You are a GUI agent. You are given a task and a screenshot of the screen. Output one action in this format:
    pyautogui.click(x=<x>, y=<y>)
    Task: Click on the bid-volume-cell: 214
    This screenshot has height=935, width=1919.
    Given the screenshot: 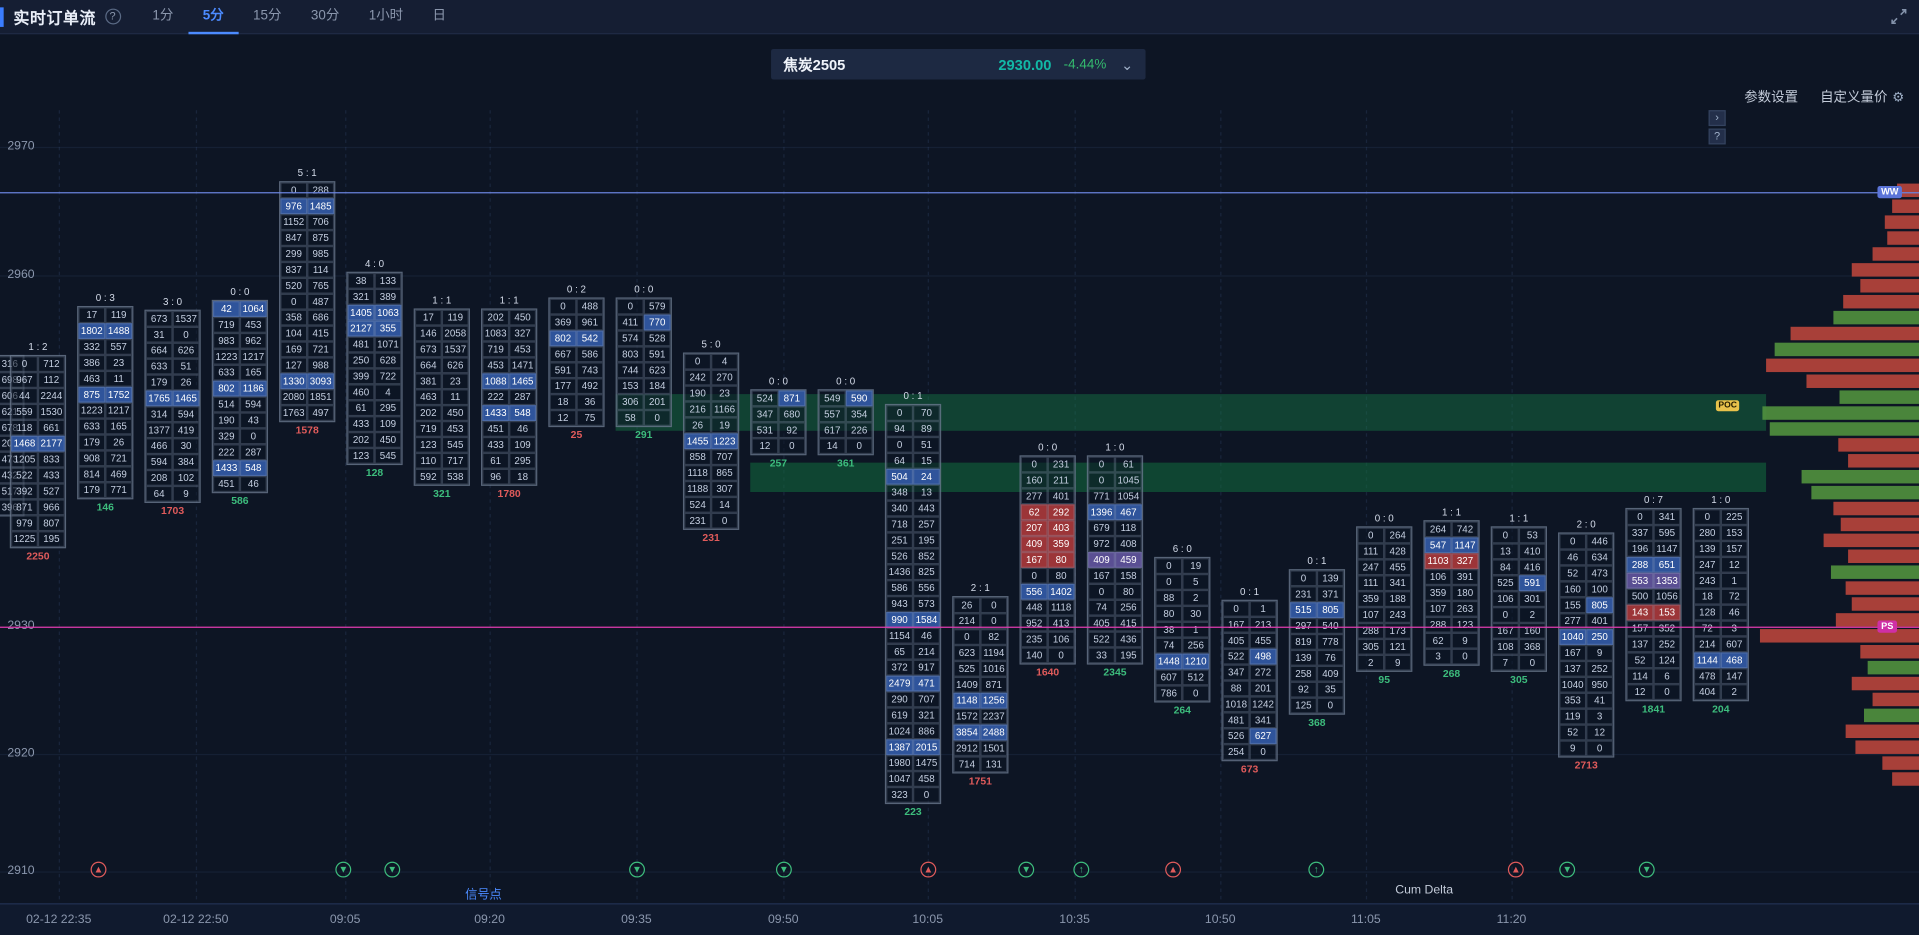 What is the action you would take?
    pyautogui.click(x=967, y=621)
    